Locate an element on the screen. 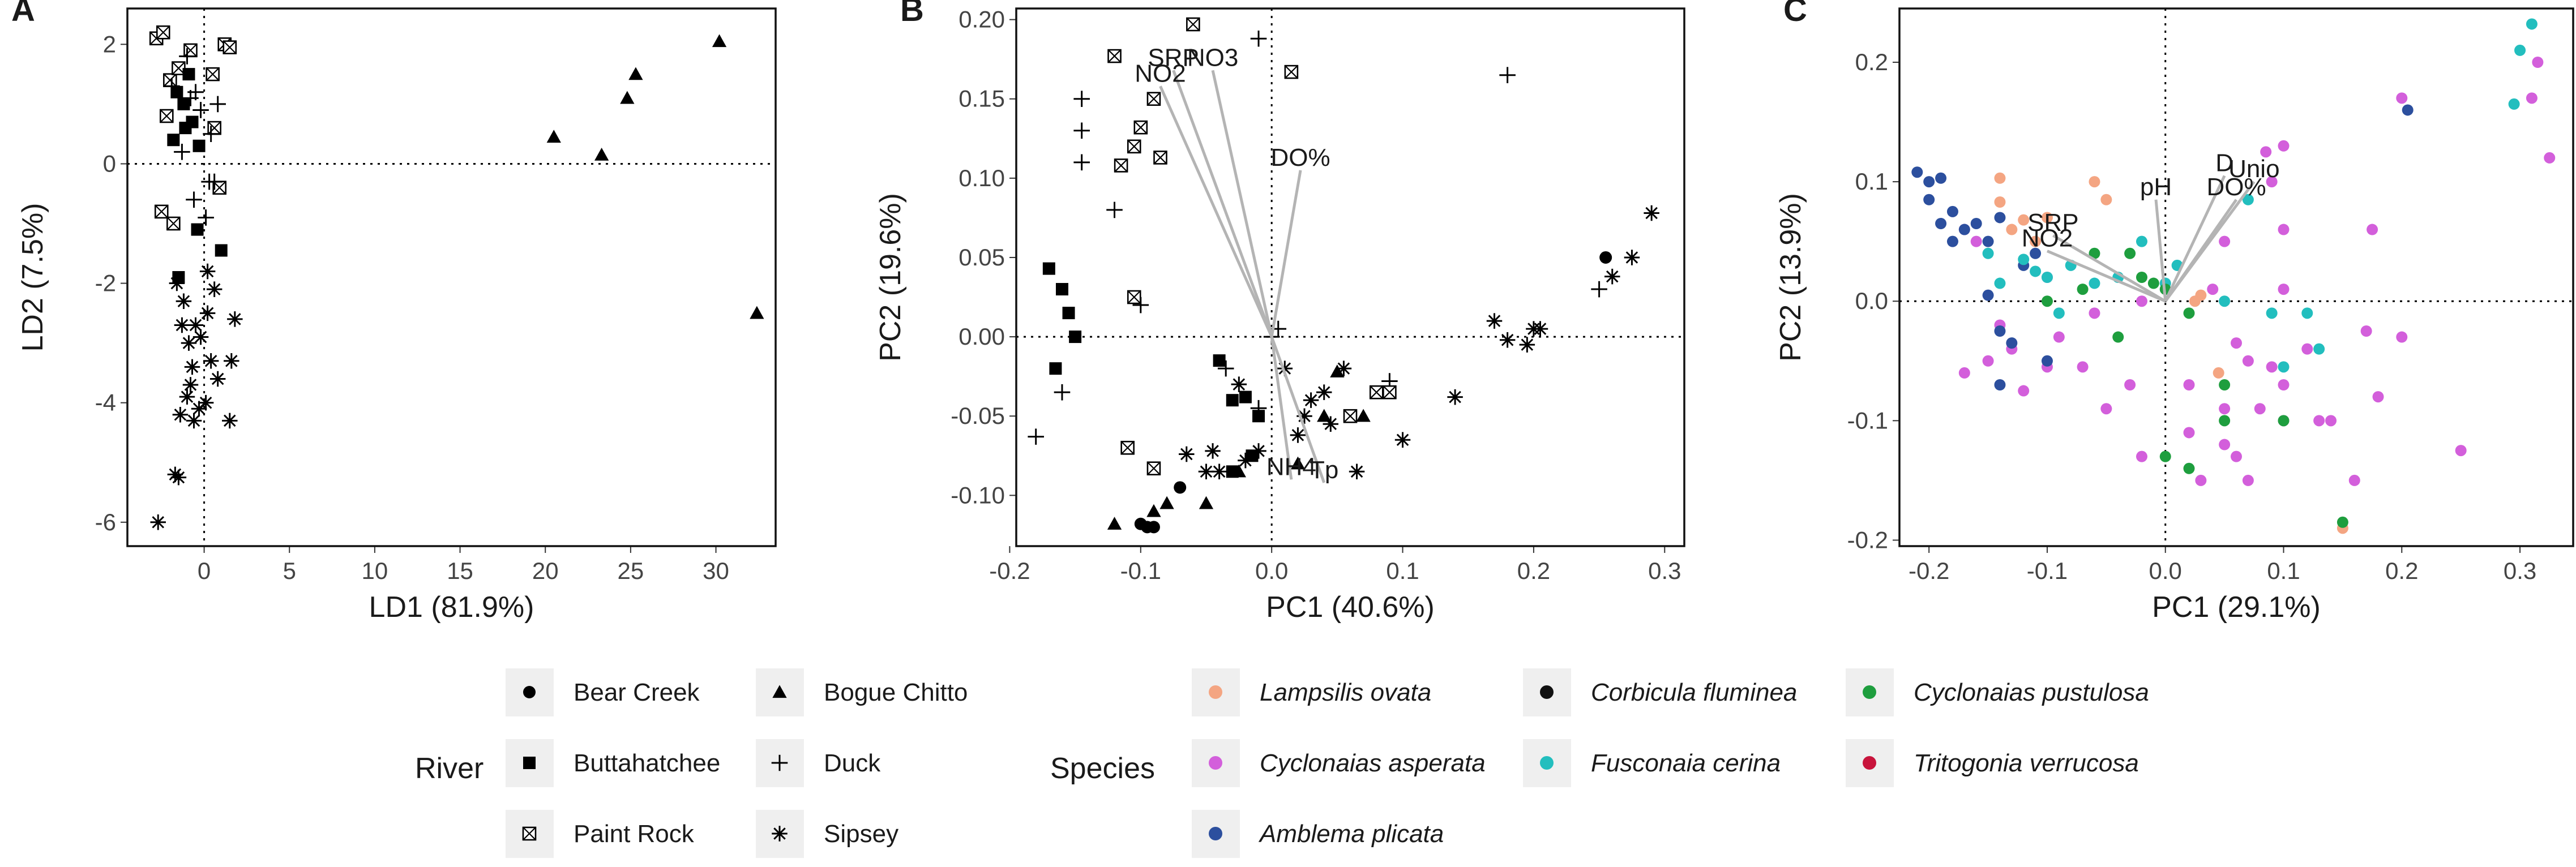 The height and width of the screenshot is (867, 2576). legend-key-paint-rock is located at coordinates (530, 834).